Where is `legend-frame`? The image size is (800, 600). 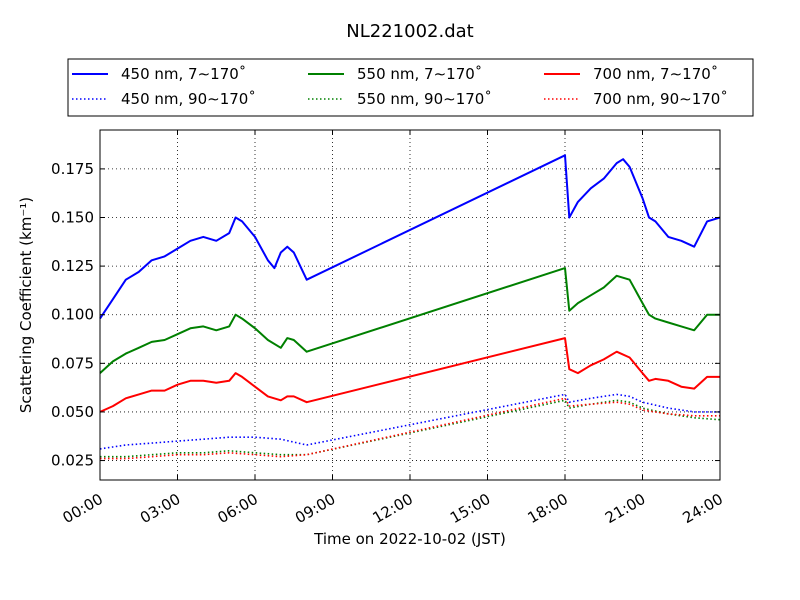 legend-frame is located at coordinates (410, 87).